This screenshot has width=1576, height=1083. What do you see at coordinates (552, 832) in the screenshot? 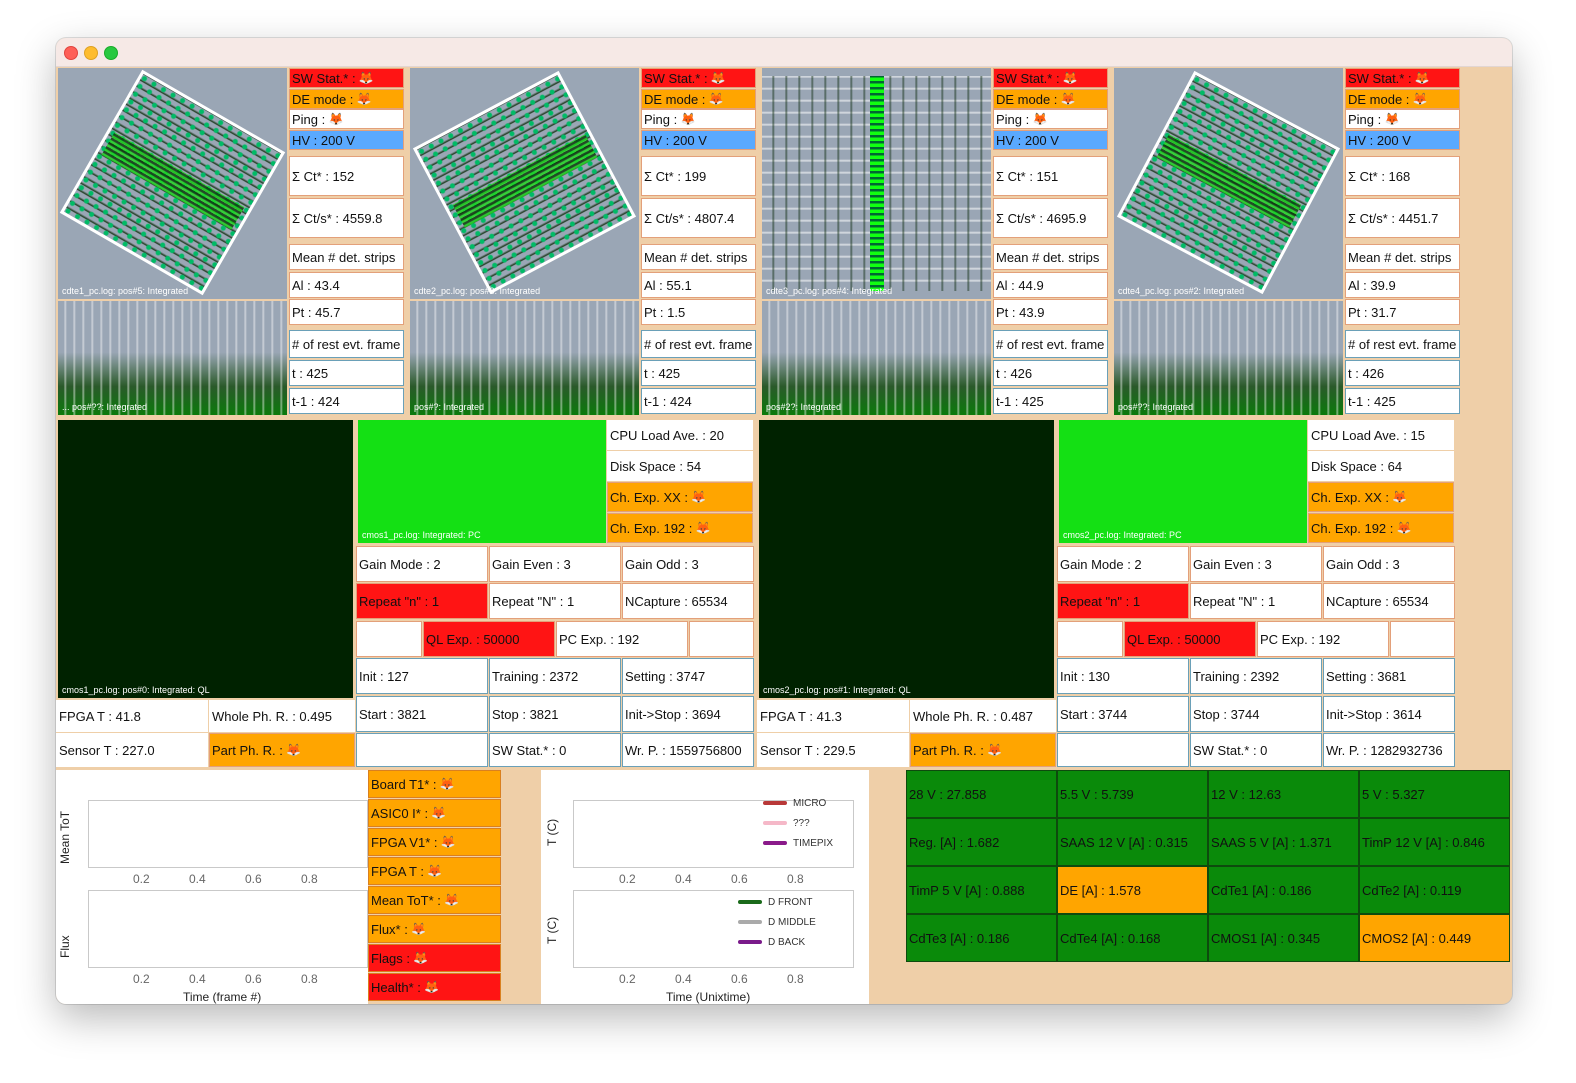
I see `temp-top-axis-label: T (C)` at bounding box center [552, 832].